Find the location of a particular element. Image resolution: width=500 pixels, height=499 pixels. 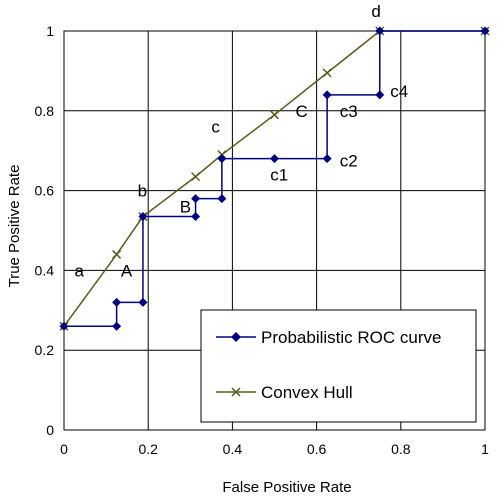

y-tick-label: 0.4 is located at coordinates (45, 270).